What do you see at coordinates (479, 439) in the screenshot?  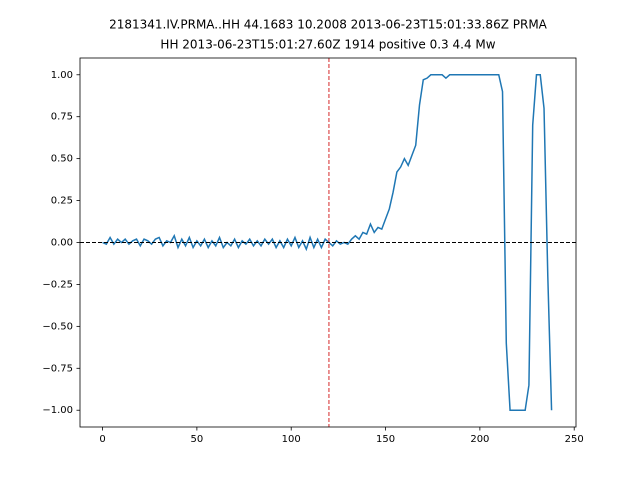 I see `x-tick-label: 200` at bounding box center [479, 439].